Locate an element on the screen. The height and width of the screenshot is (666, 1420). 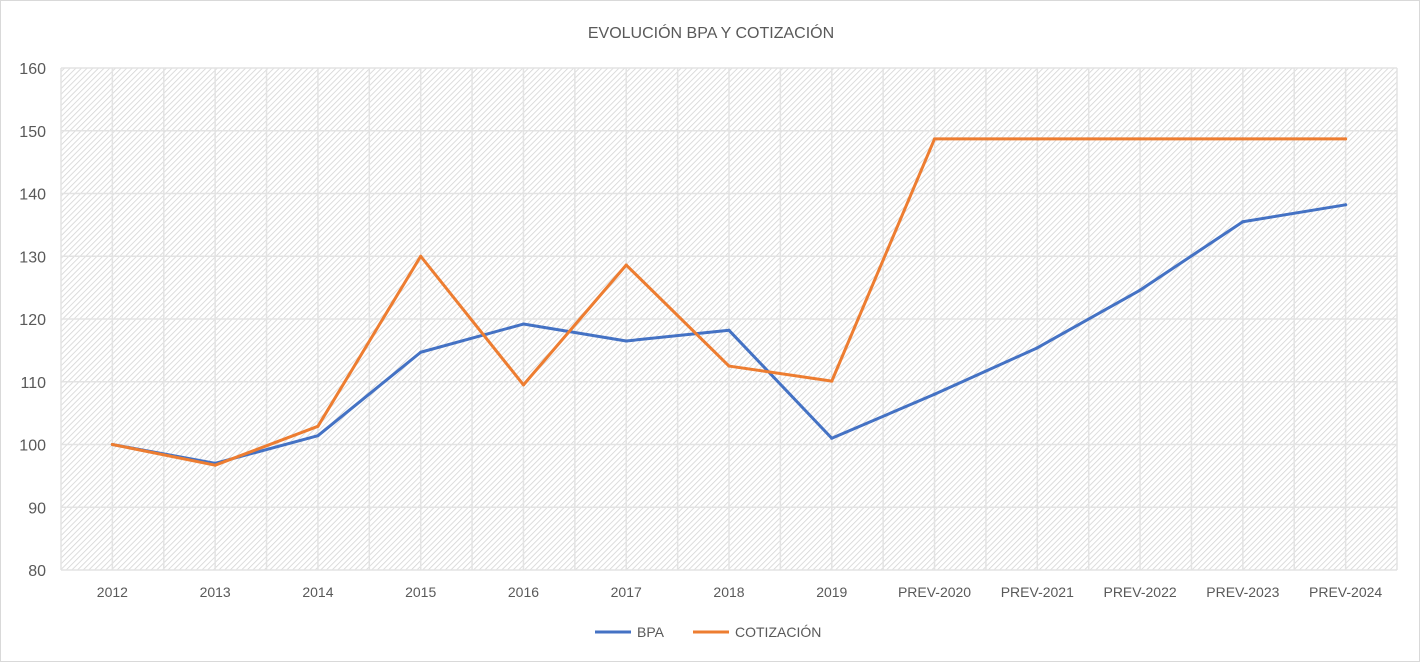
y-tick-label: 120 is located at coordinates (32, 320).